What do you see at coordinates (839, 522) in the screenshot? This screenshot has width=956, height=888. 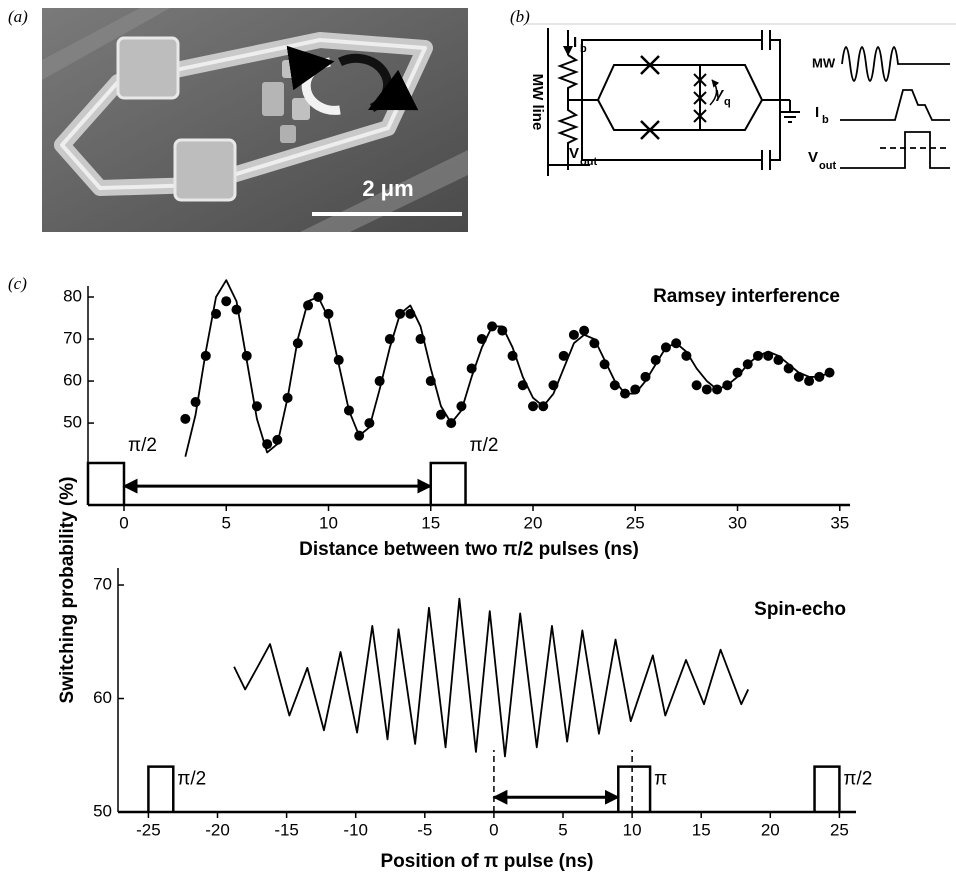 I see `x-tick-label: 35` at bounding box center [839, 522].